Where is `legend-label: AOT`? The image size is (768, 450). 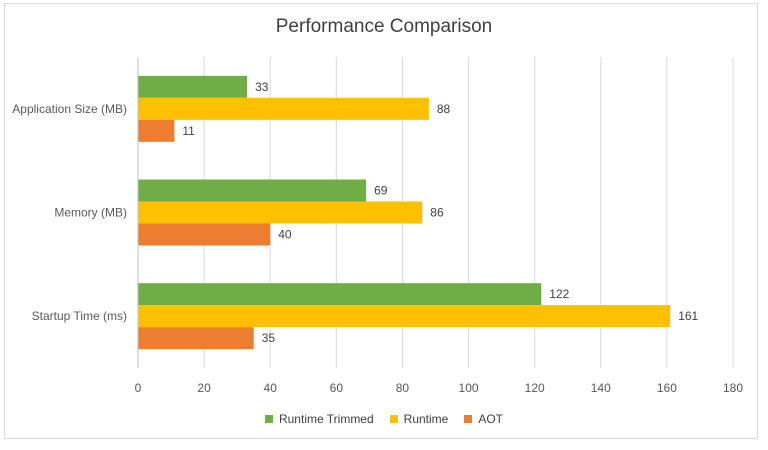 legend-label: AOT is located at coordinates (491, 419).